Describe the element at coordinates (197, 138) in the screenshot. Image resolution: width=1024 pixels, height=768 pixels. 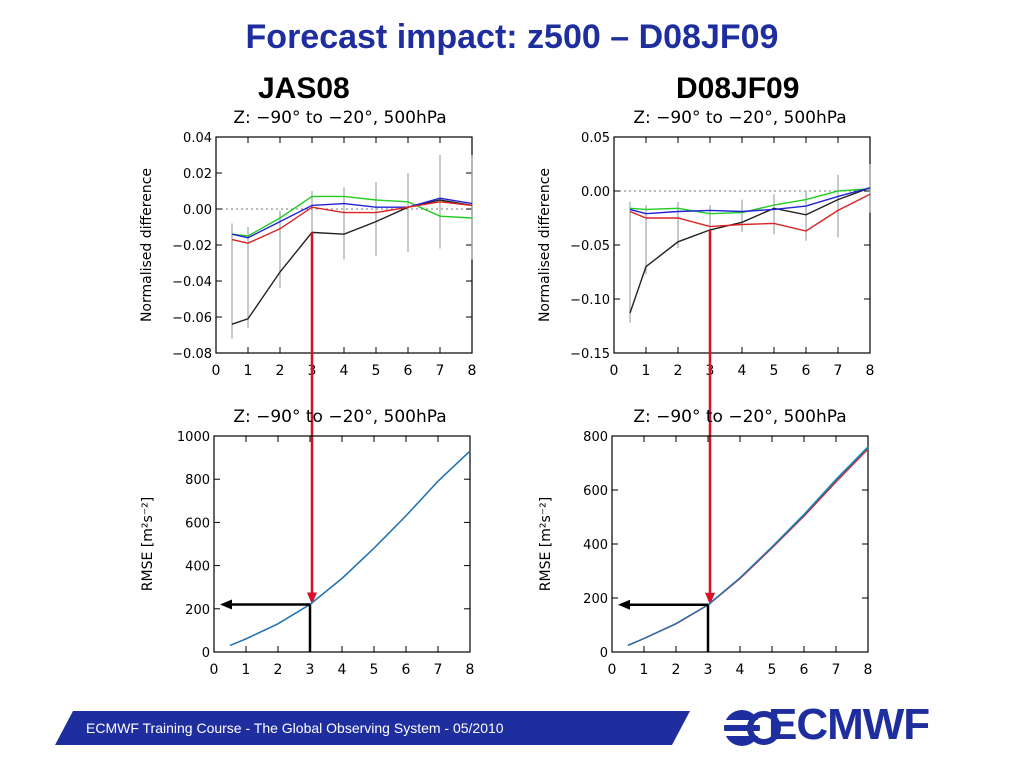
I see `y-tick-label: 0.04` at that location.